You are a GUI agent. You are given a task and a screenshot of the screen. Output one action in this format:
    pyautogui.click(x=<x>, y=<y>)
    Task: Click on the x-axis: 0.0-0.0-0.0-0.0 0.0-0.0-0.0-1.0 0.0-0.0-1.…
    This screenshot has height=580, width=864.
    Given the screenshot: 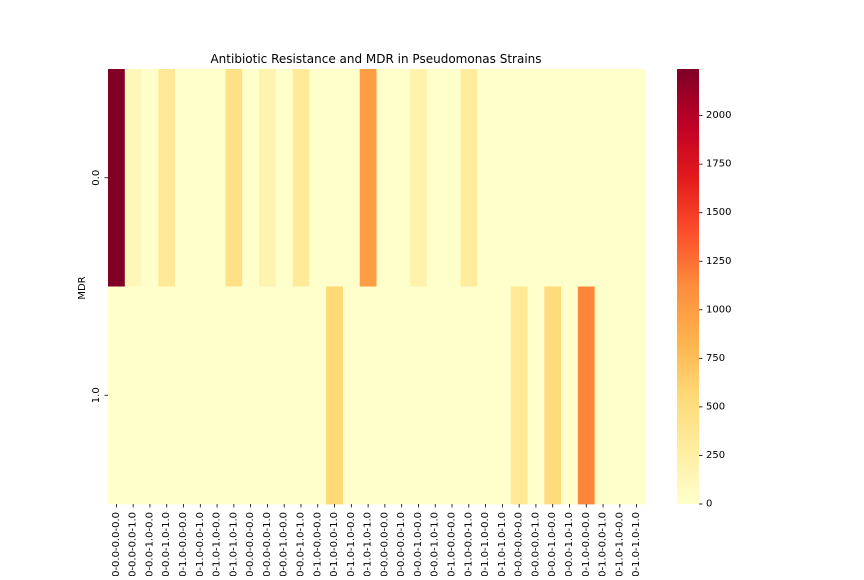 What is the action you would take?
    pyautogui.click(x=376, y=542)
    